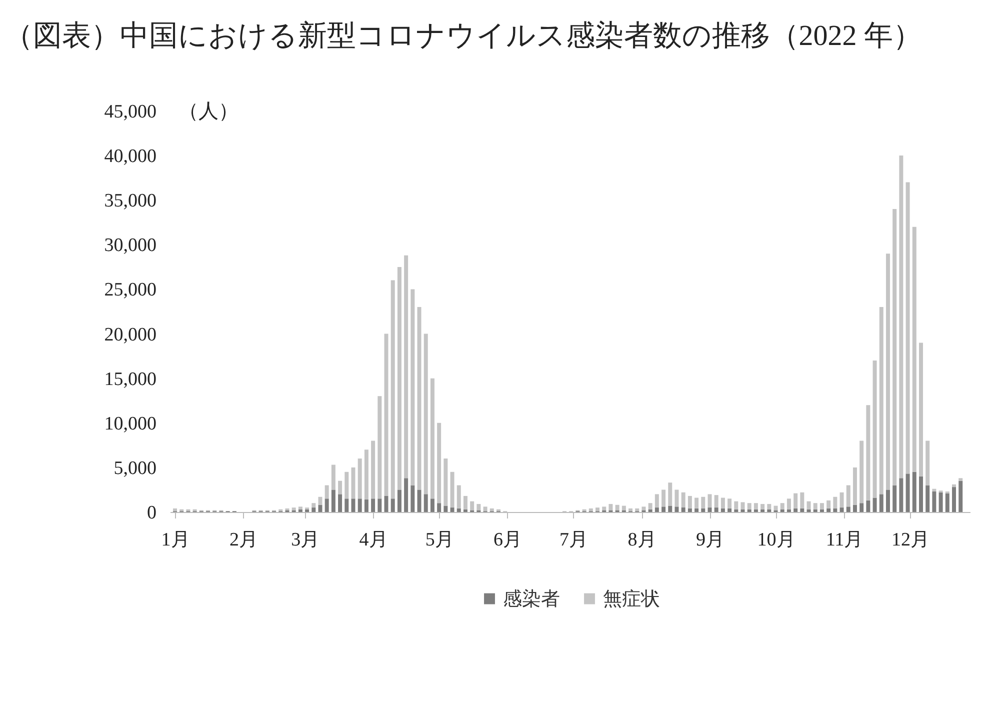 This screenshot has height=716, width=1000. What do you see at coordinates (130, 245) in the screenshot?
I see `y-tick-label: 30,000` at bounding box center [130, 245].